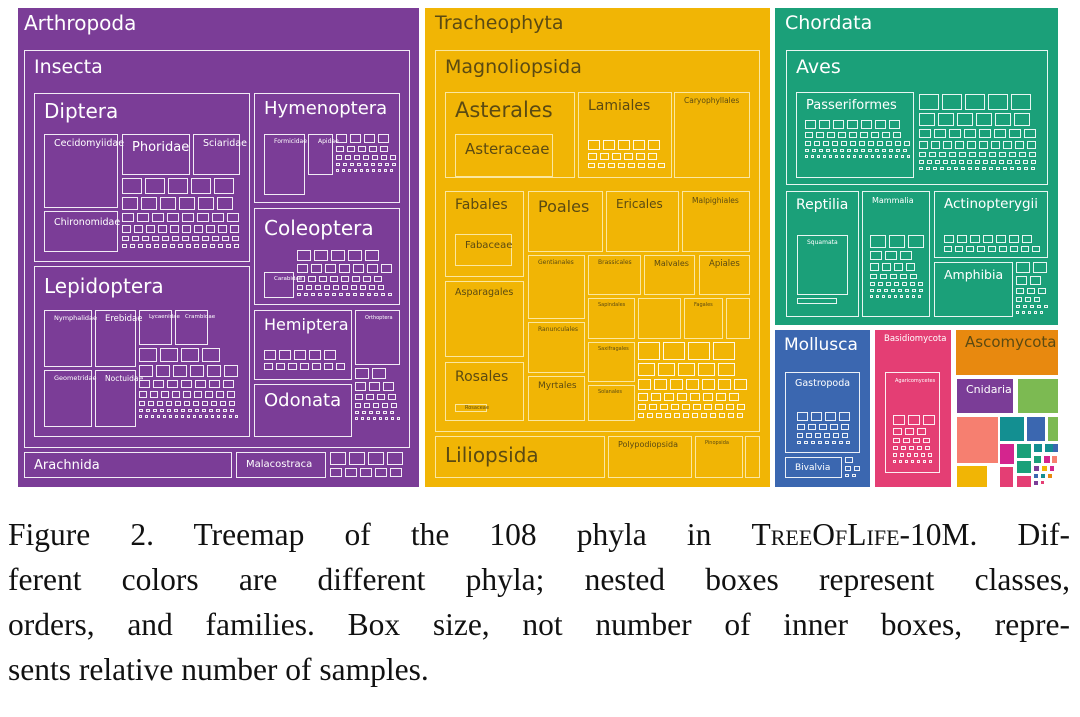 Image resolution: width=1080 pixels, height=717 pixels. Describe the element at coordinates (822, 242) in the screenshot. I see `treemap-label: Squamata` at that location.